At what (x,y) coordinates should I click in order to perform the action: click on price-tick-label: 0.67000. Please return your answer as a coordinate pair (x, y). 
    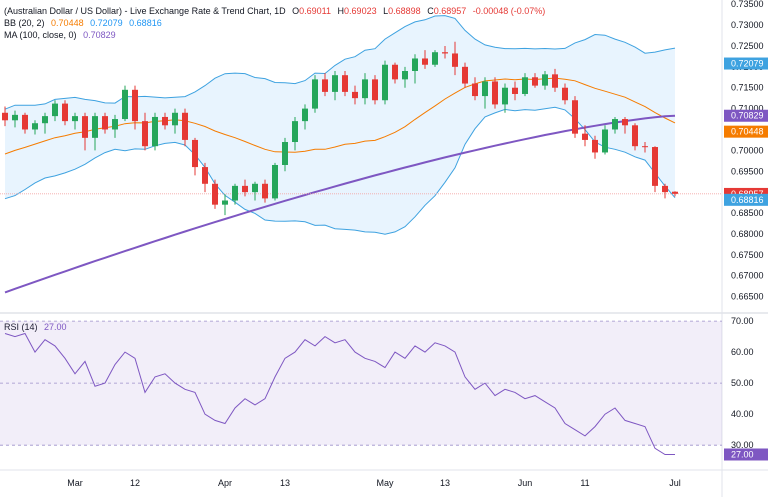
    Looking at the image, I should click on (747, 276).